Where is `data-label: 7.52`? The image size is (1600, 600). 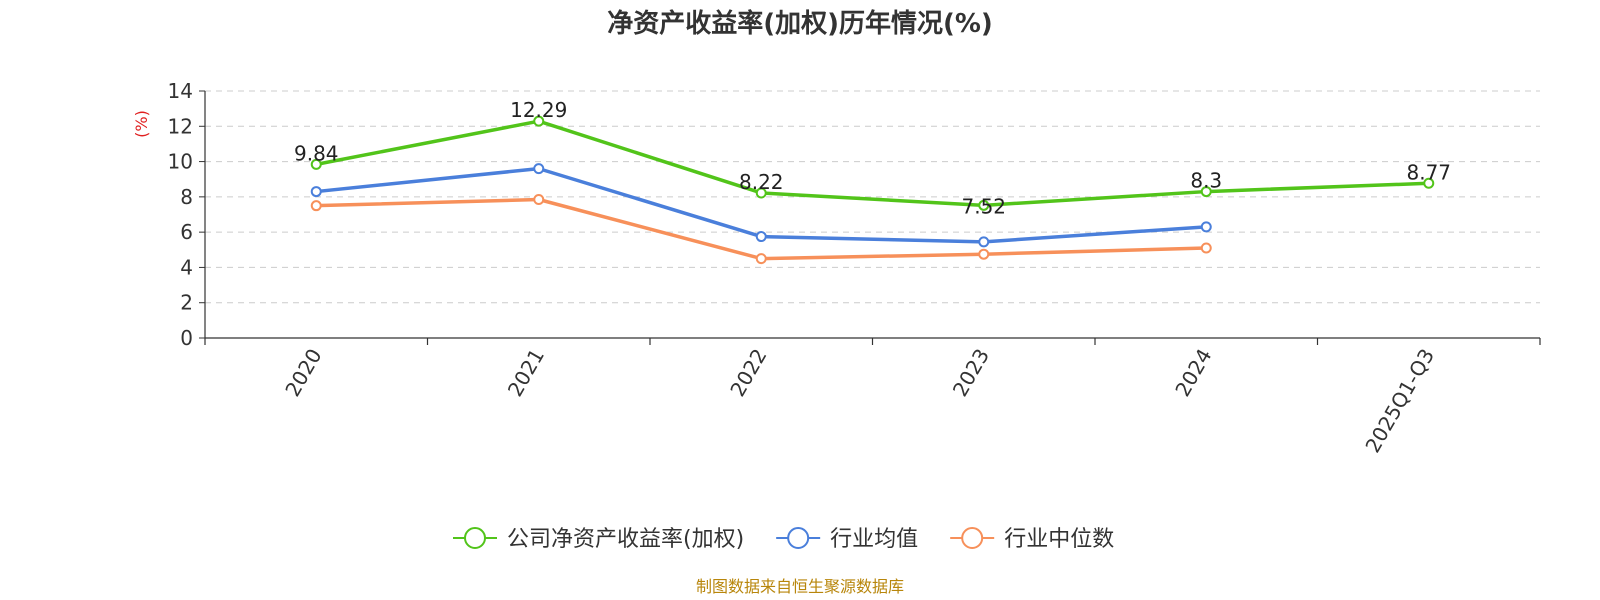 data-label: 7.52 is located at coordinates (983, 206).